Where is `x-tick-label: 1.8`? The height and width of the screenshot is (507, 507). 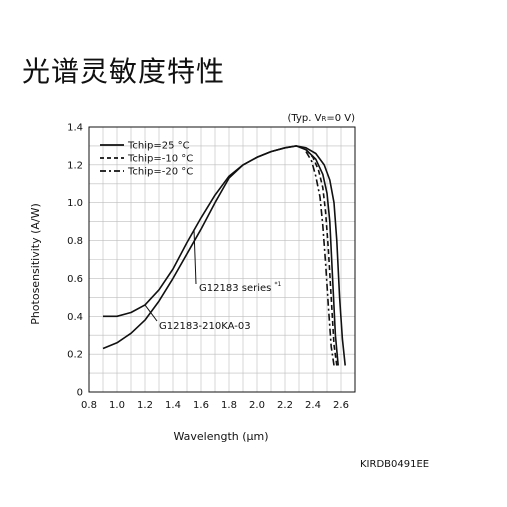
x-tick-label: 1.8 is located at coordinates (229, 405).